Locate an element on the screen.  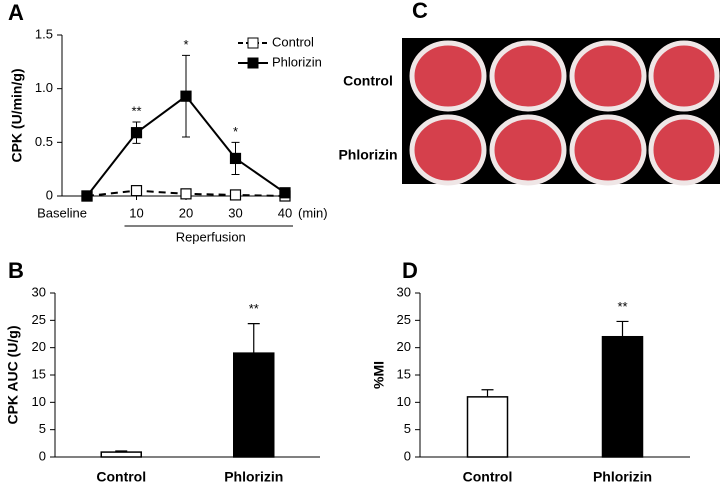
row-label: Phlorizin is located at coordinates (367, 155).